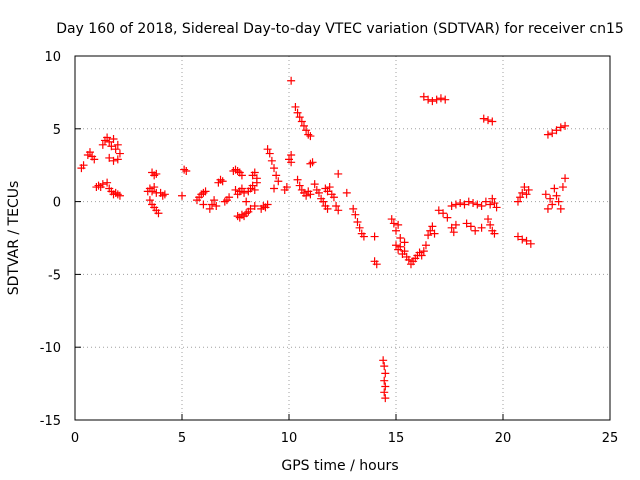 The image size is (640, 480). What do you see at coordinates (57, 130) in the screenshot?
I see `y-tick-label: 5` at bounding box center [57, 130].